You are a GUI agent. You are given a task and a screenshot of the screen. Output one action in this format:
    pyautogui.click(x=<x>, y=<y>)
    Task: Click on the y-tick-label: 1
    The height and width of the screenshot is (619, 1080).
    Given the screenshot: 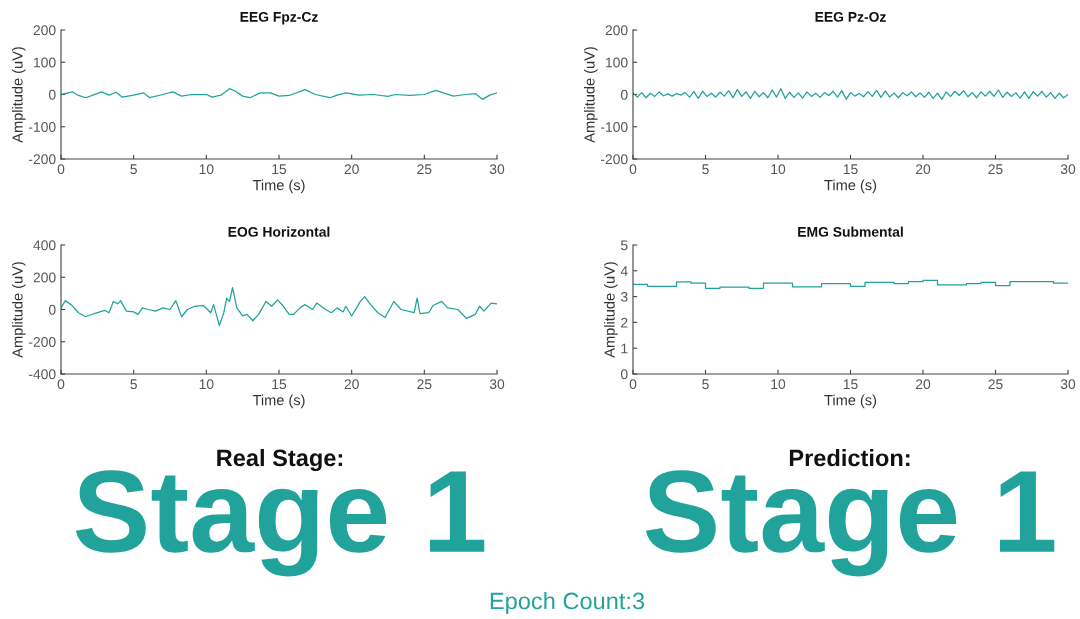 What is the action you would take?
    pyautogui.click(x=624, y=348)
    